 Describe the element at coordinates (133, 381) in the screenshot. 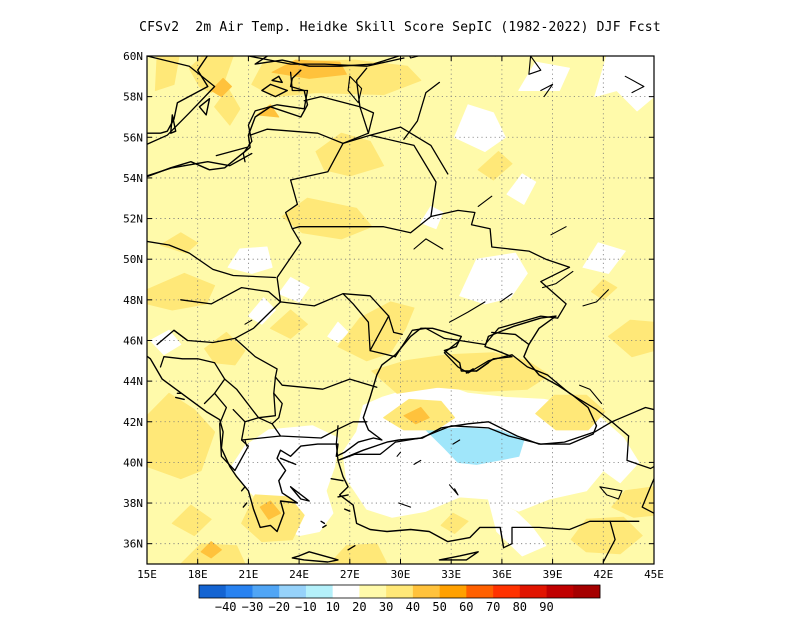

I see `lat-tick-label: 44N` at that location.